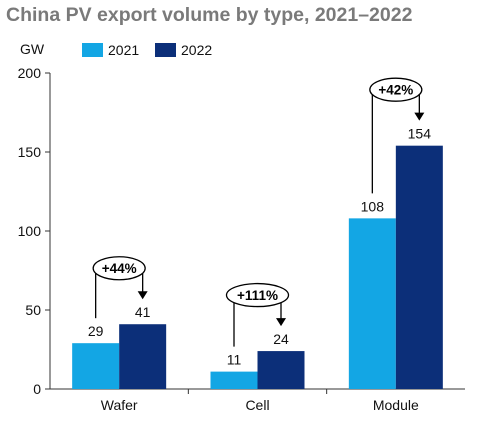  Describe the element at coordinates (396, 405) in the screenshot. I see `x-tick-label: Module` at that location.